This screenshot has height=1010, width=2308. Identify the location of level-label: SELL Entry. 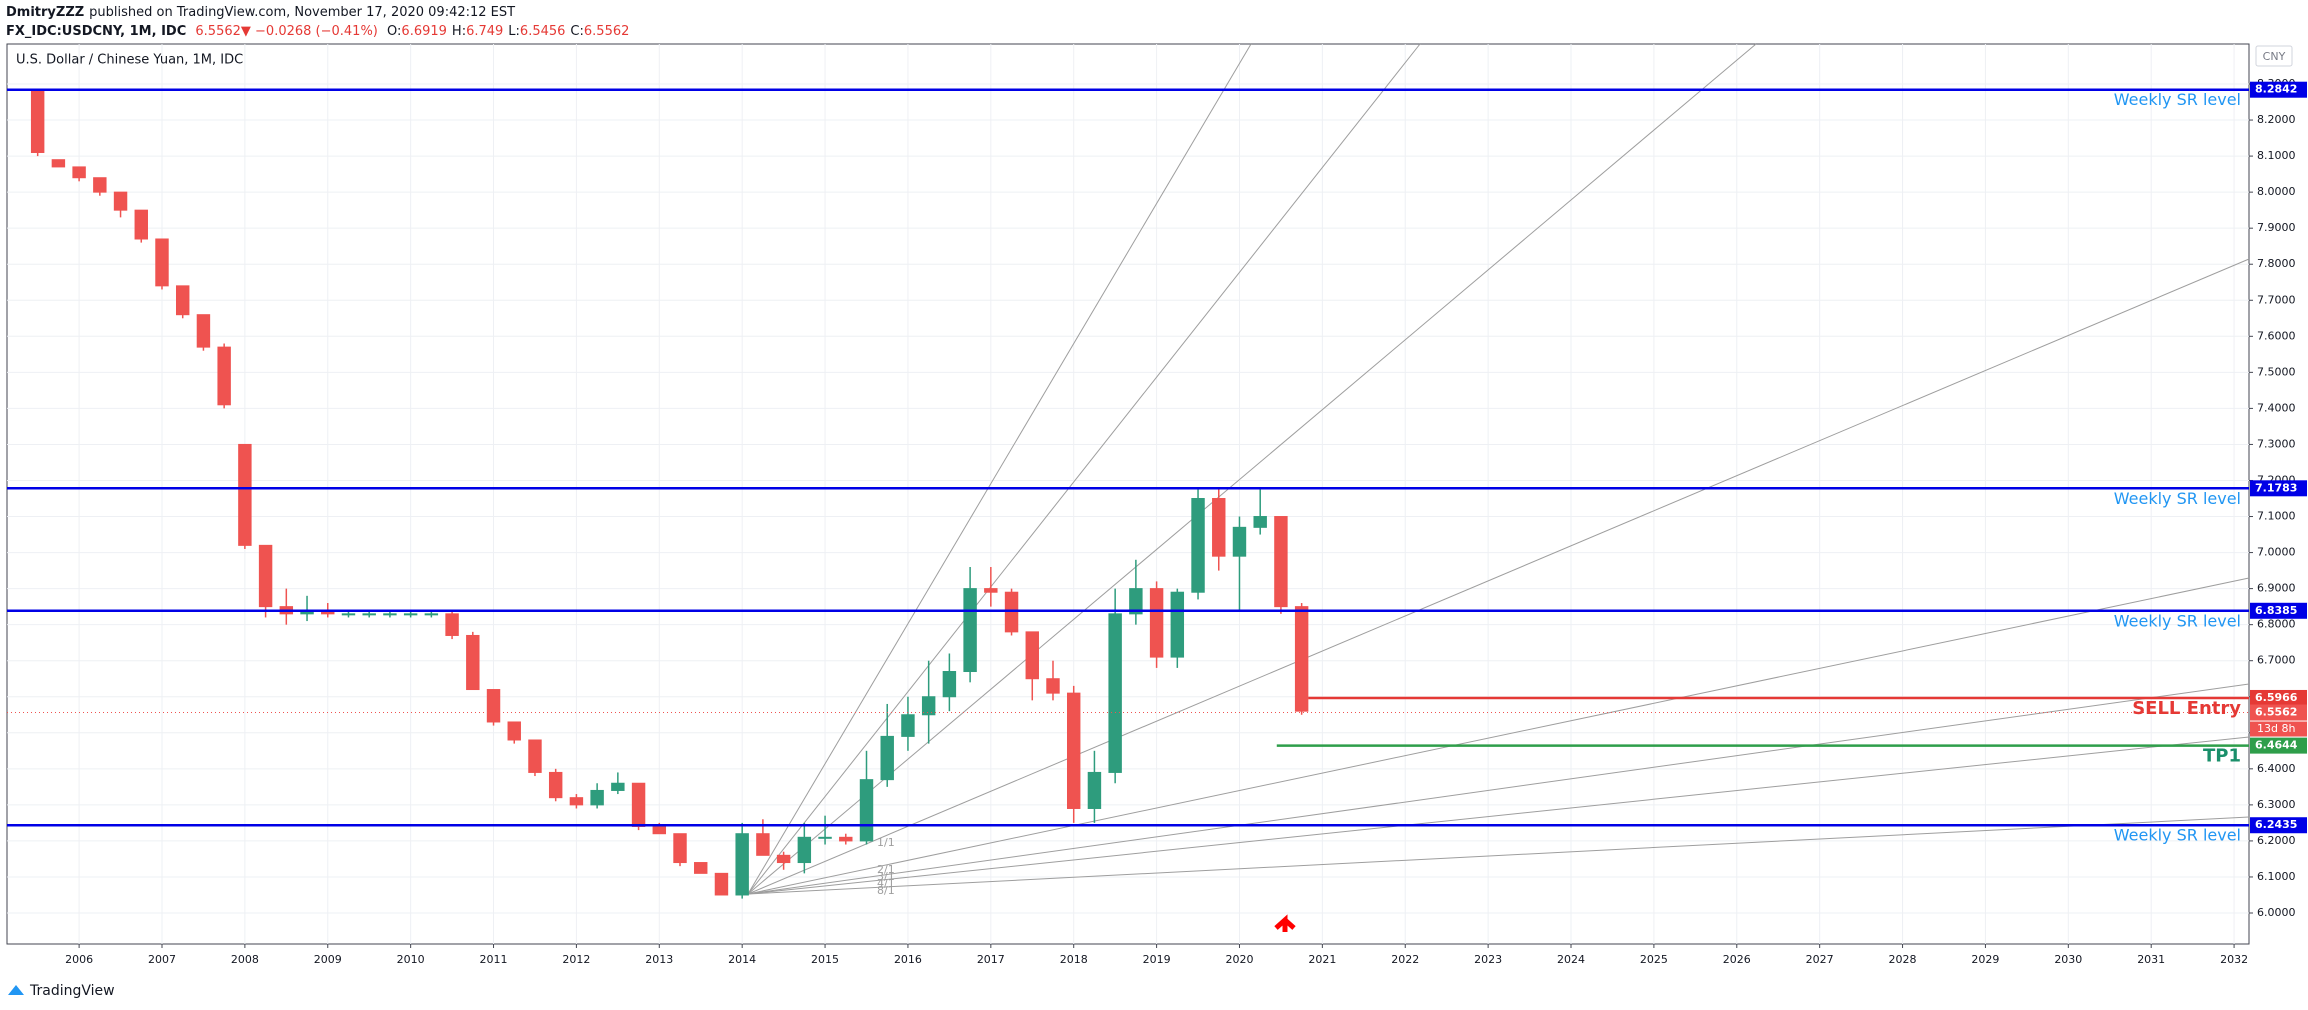
(2186, 708).